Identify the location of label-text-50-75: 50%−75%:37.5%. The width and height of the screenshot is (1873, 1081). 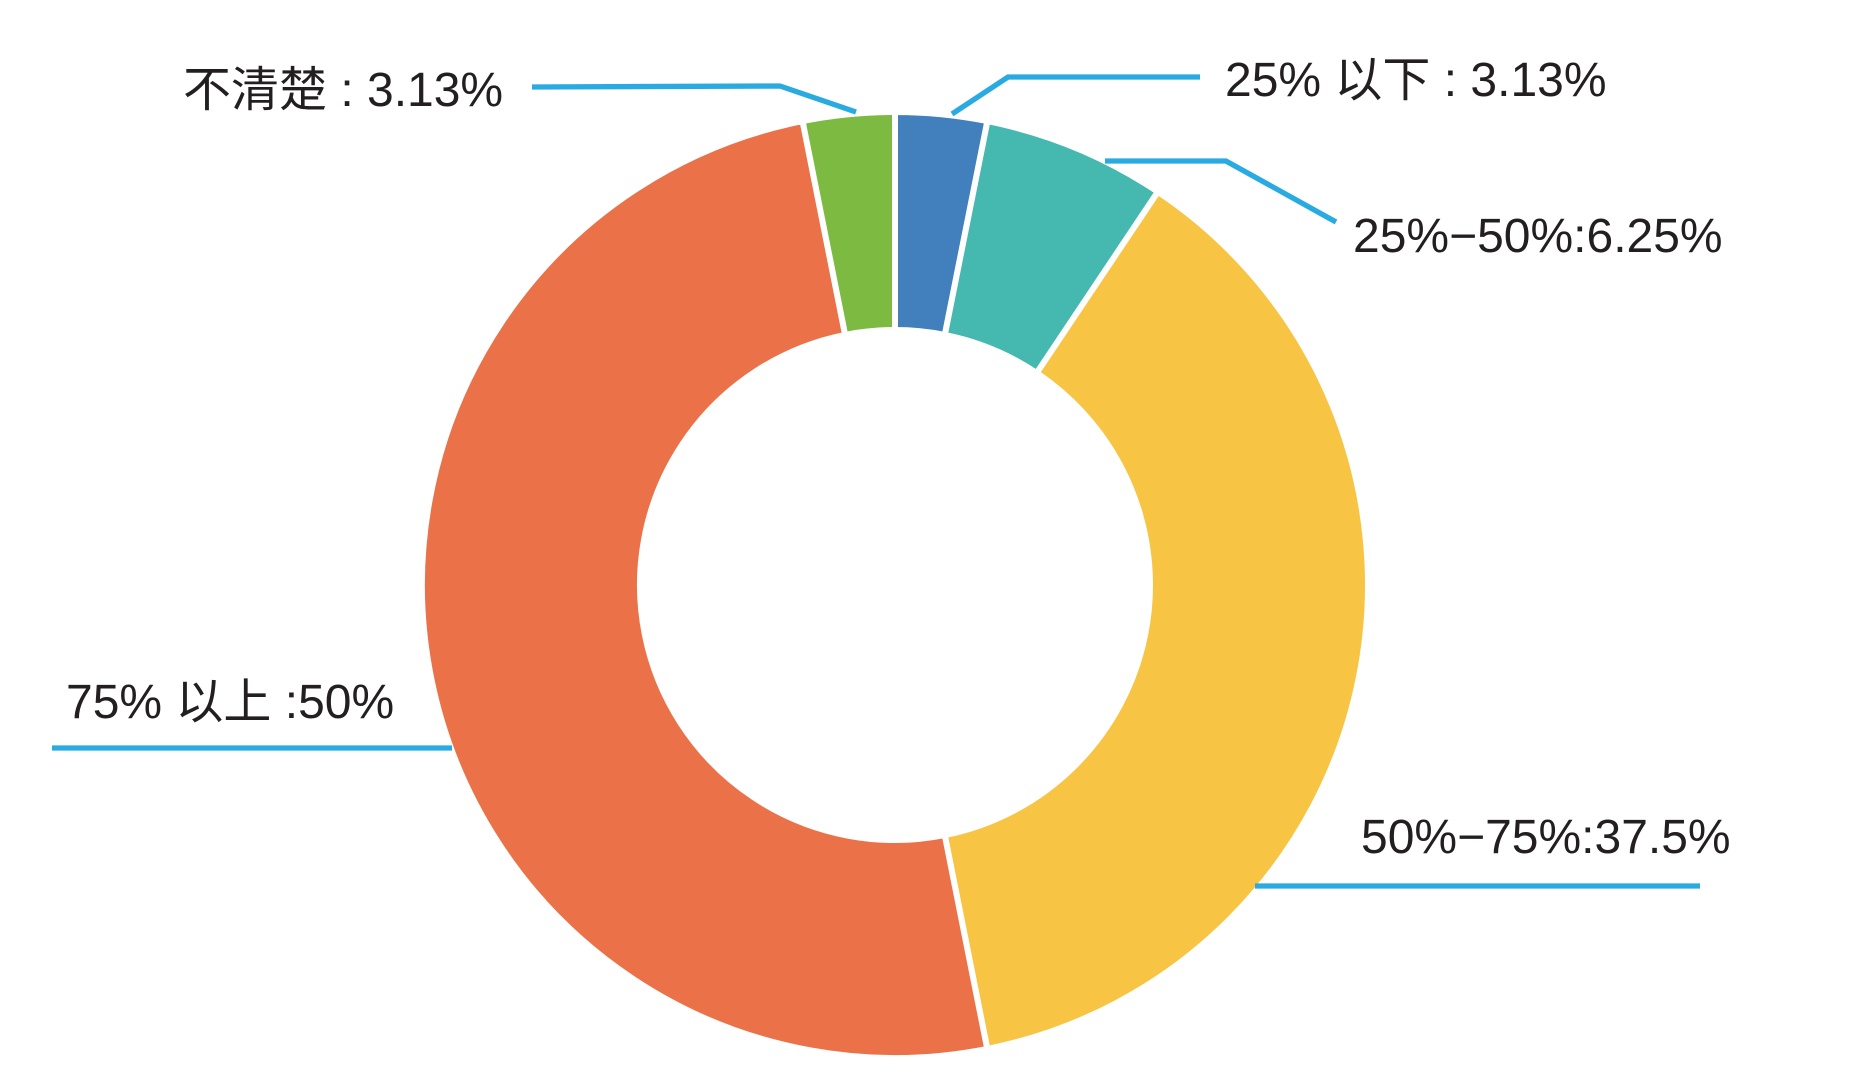
(1546, 837).